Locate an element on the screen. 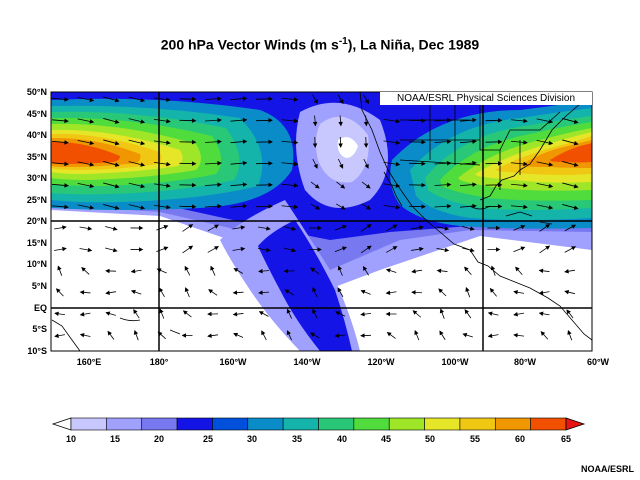 The height and width of the screenshot is (480, 640). lat-label: 25°N is located at coordinates (37, 200).